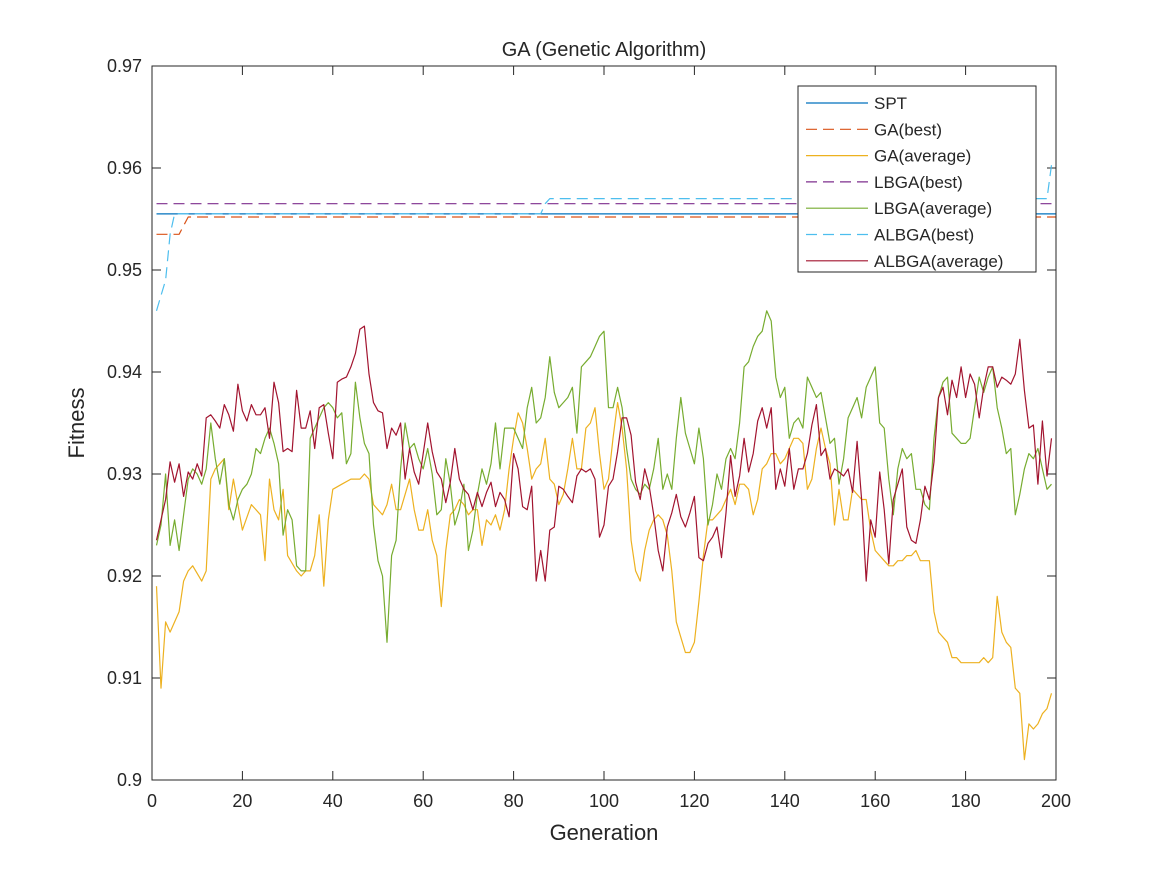 Image resolution: width=1167 pixels, height=875 pixels. What do you see at coordinates (333, 801) in the screenshot?
I see `x-tick-label: 40` at bounding box center [333, 801].